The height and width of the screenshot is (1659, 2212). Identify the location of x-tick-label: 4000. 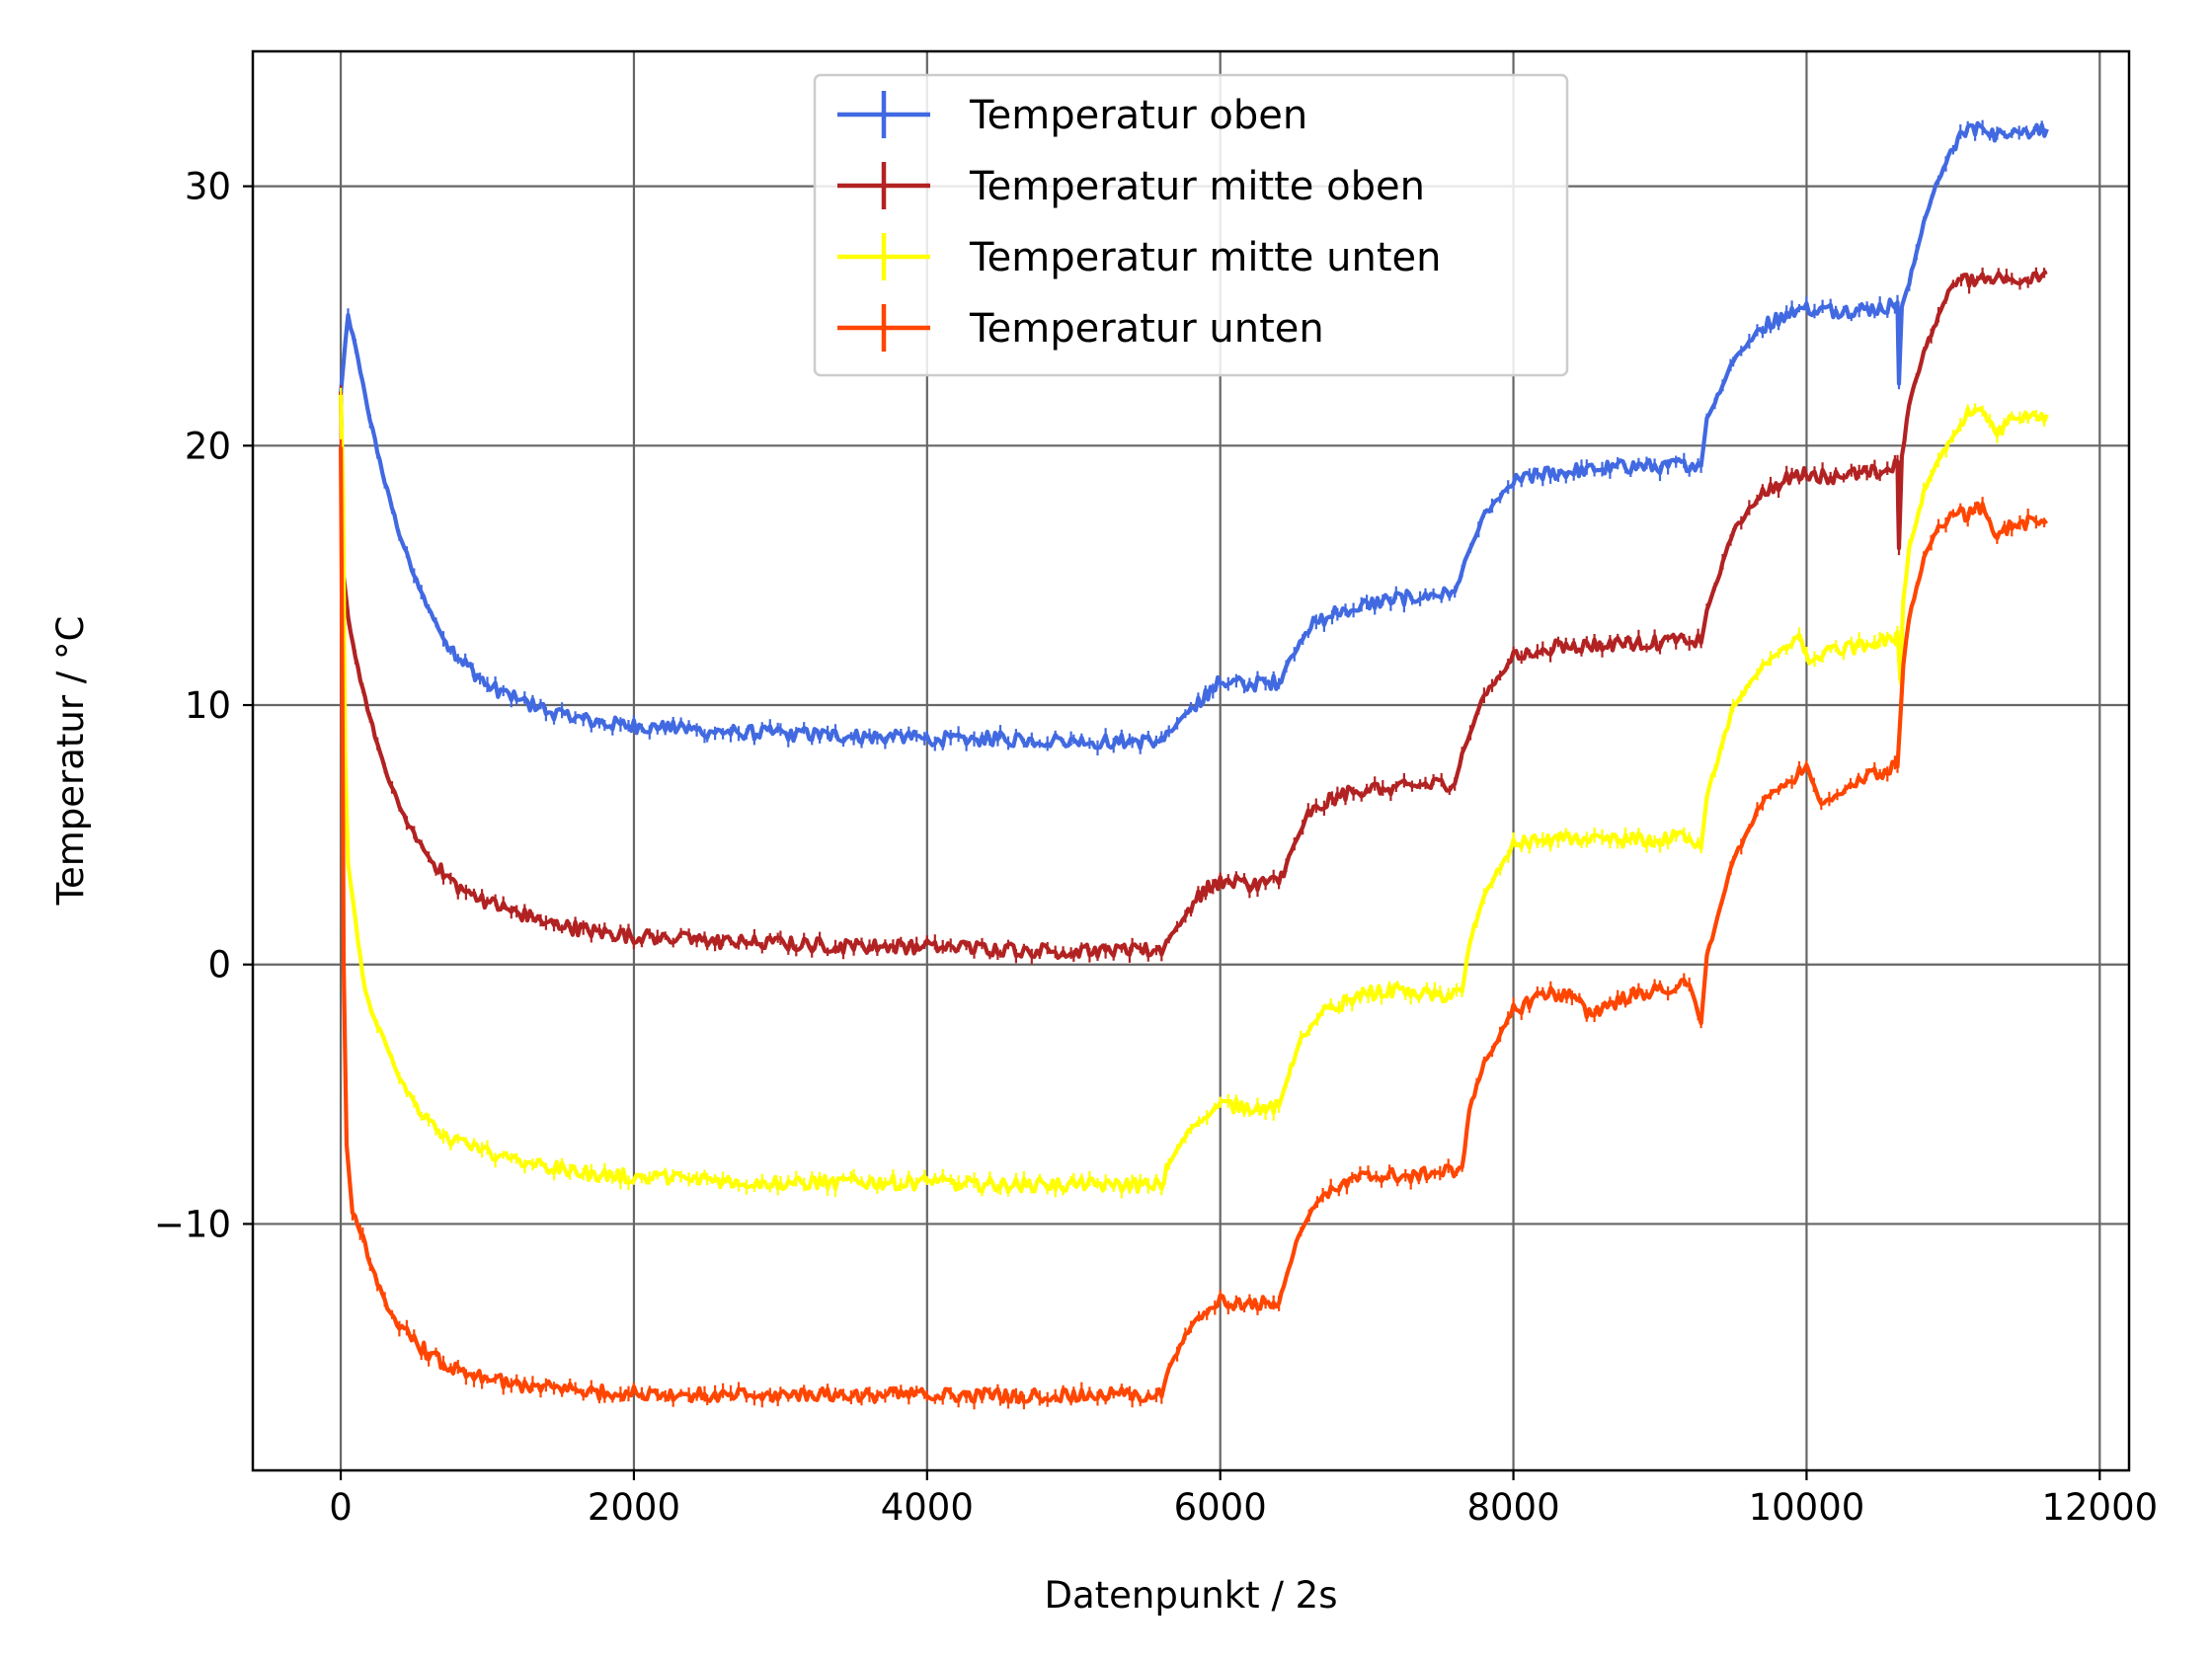
(928, 1508).